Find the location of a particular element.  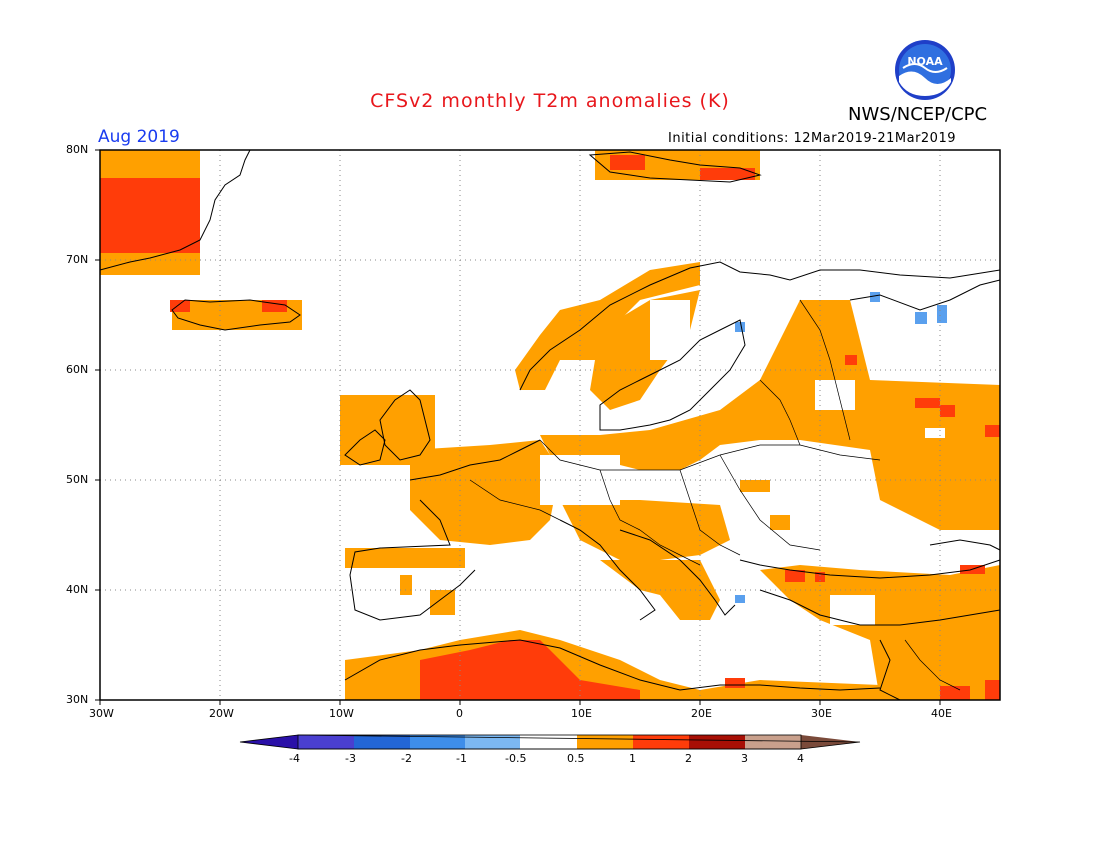

lon-label: 10W is located at coordinates (341, 713).